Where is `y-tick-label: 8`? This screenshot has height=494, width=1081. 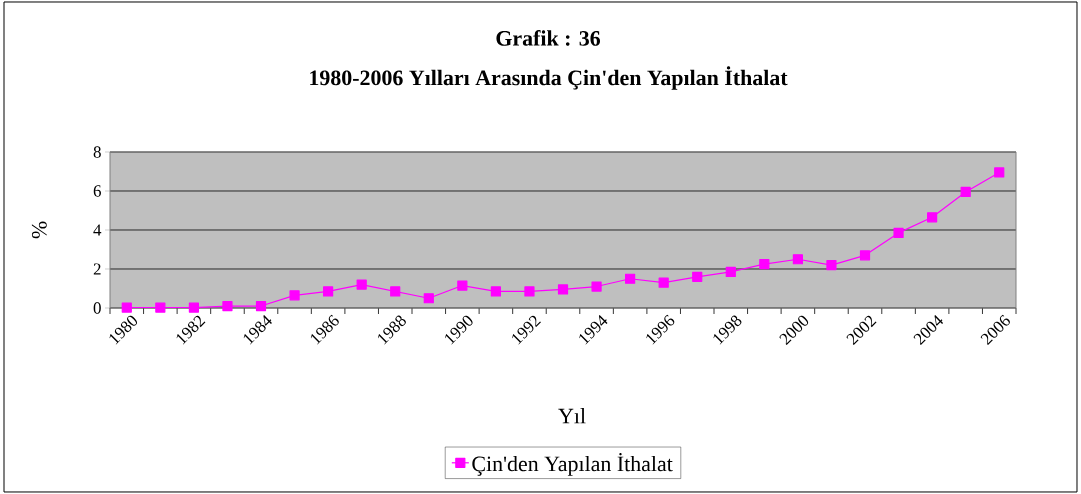 y-tick-label: 8 is located at coordinates (97, 152).